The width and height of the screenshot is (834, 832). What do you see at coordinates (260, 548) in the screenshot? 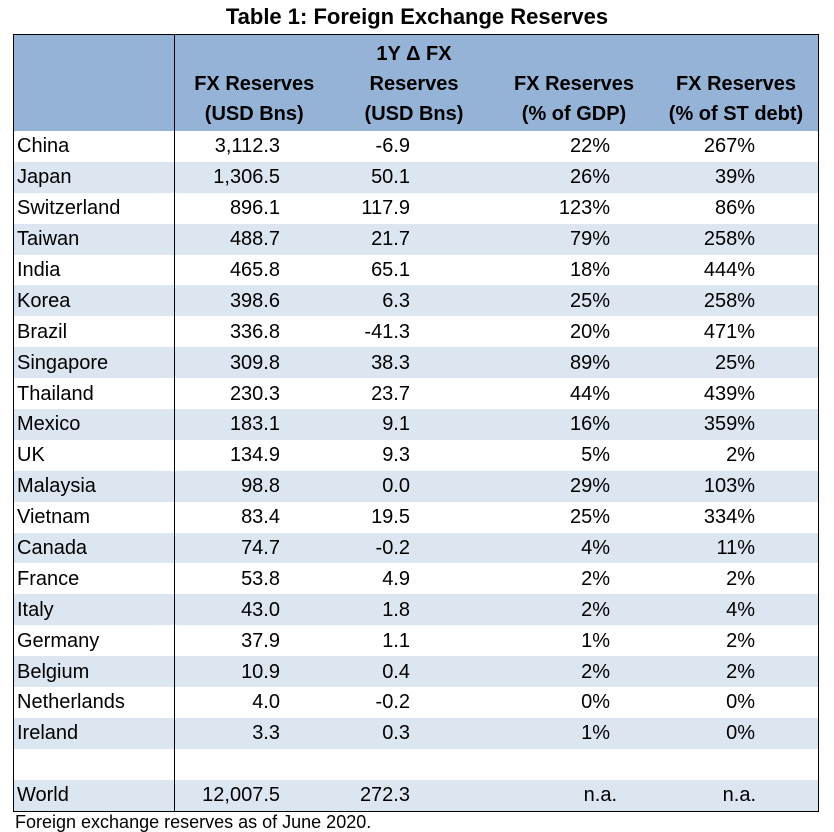
I see `cell-fx-reserves: 74.7` at bounding box center [260, 548].